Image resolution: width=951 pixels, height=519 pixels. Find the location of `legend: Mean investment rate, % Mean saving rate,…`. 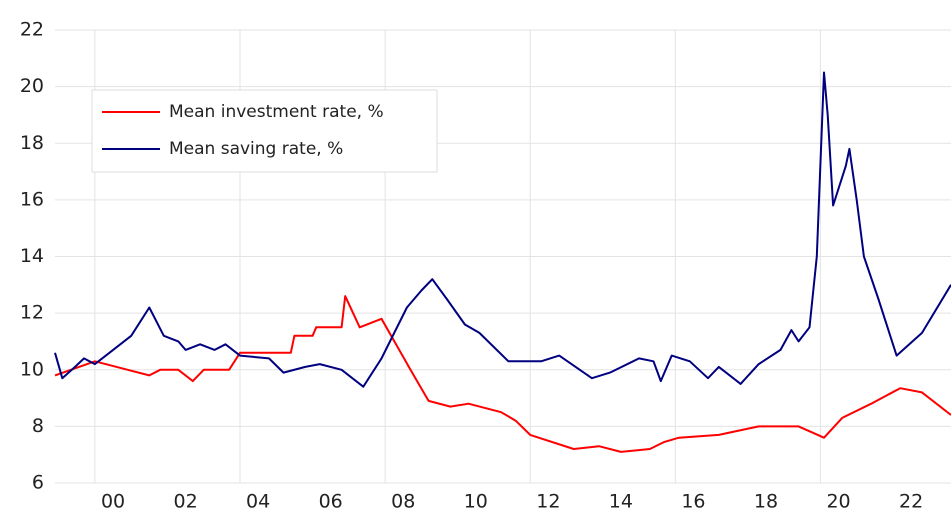

legend: Mean investment rate, % Mean saving rate,… is located at coordinates (264, 131).